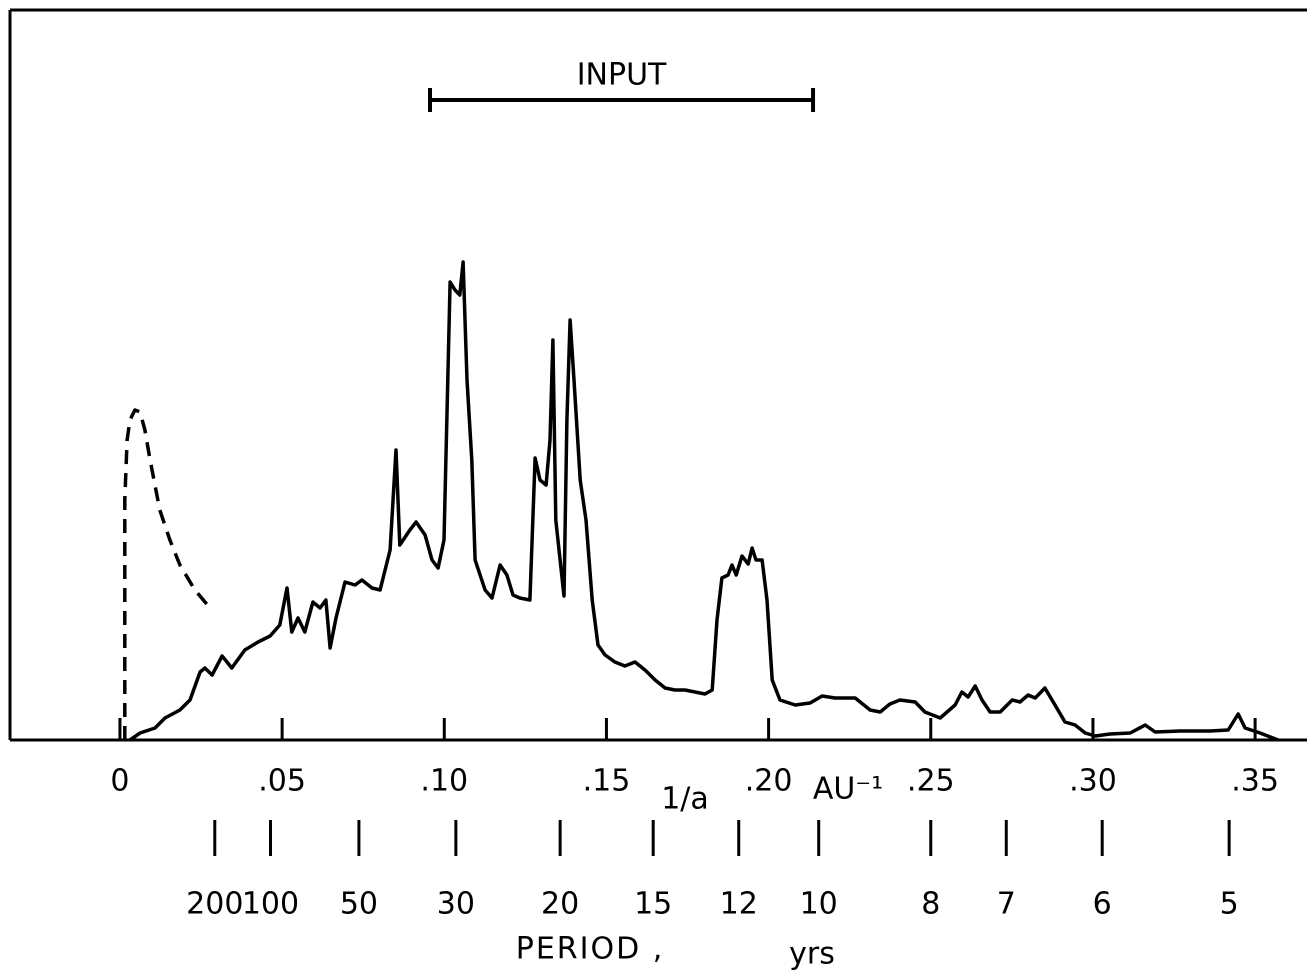  I want to click on x2-tick-label: 12, so click(739, 904).